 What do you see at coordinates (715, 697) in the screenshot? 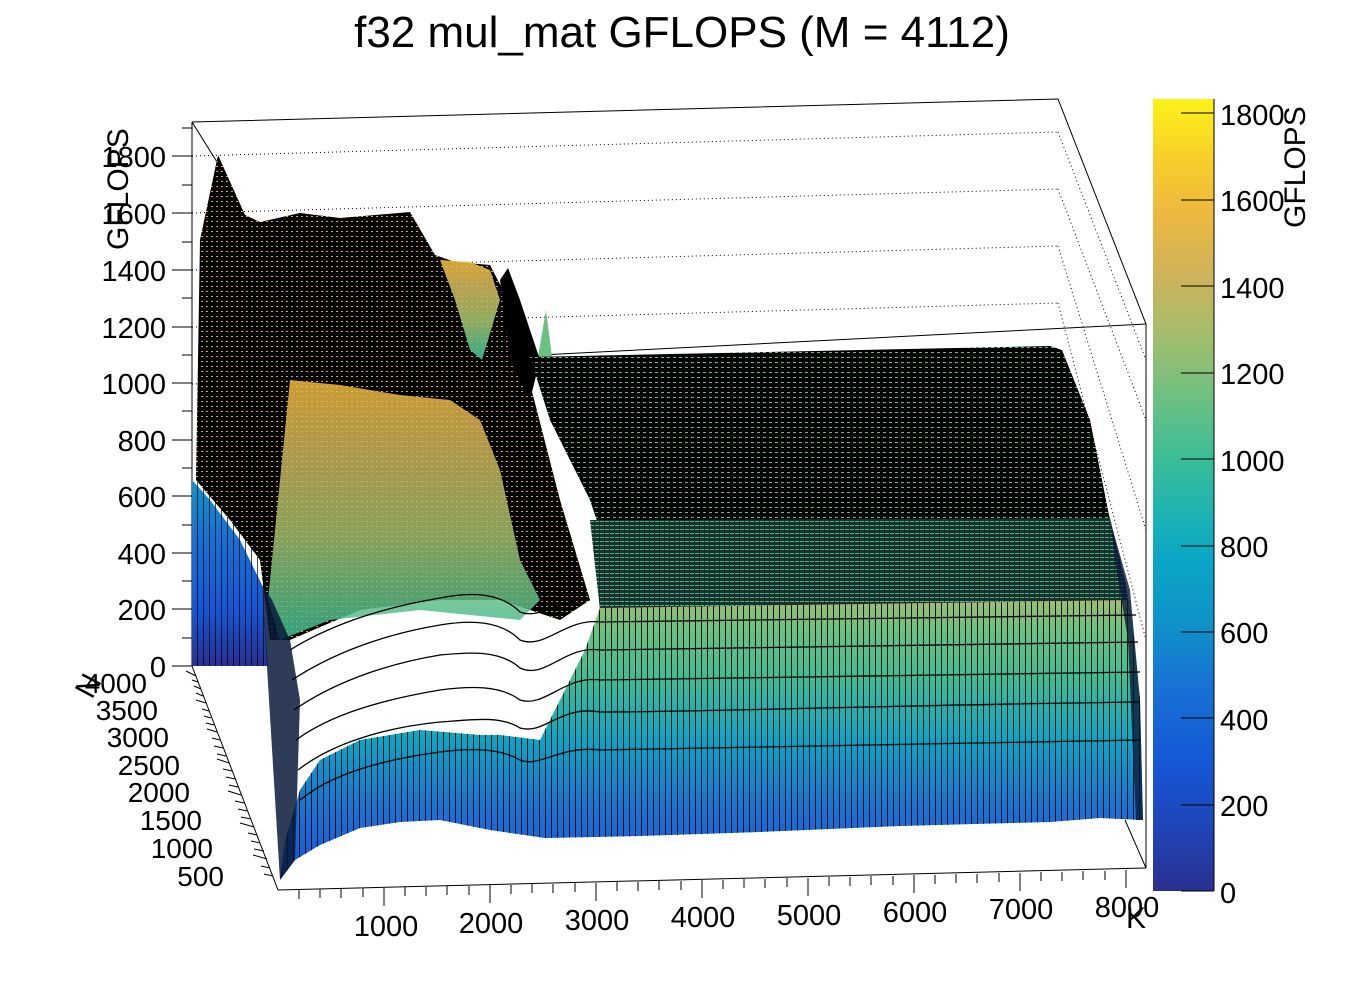
I see `surface-contours` at bounding box center [715, 697].